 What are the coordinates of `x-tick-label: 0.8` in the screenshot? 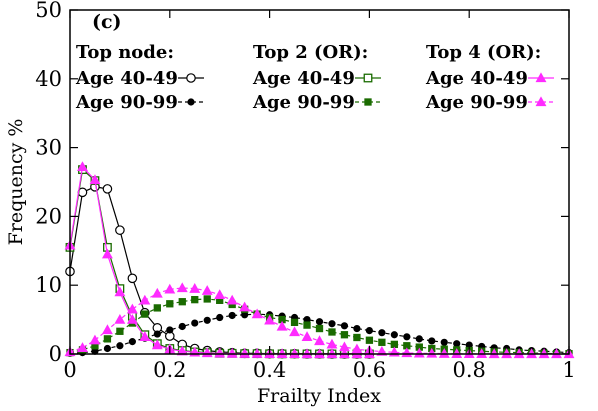 It's located at (468, 370).